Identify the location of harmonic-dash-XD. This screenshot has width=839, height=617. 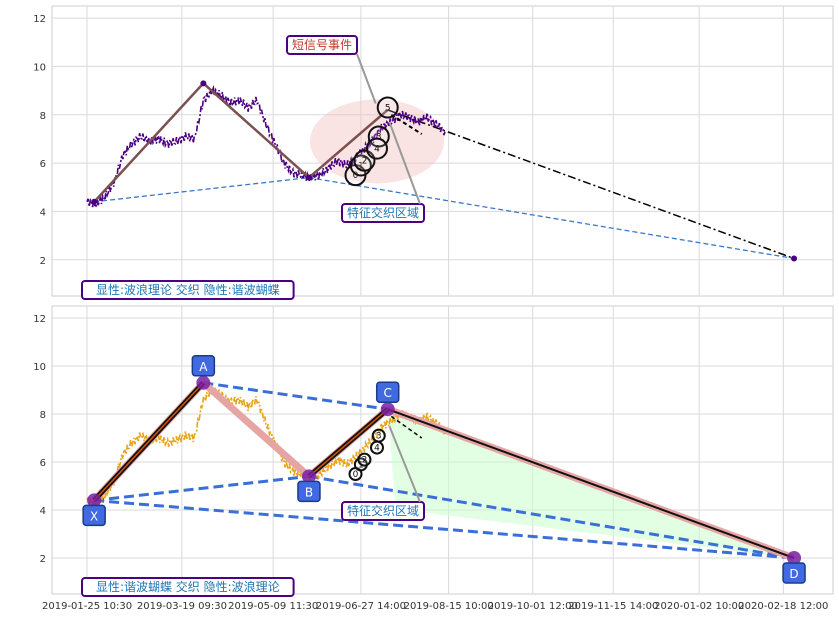
(444, 529).